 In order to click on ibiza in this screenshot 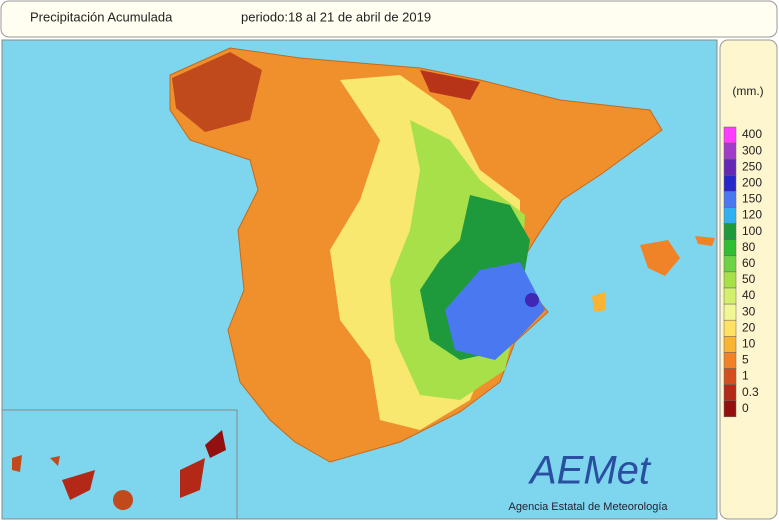, I will do `click(599, 302)`.